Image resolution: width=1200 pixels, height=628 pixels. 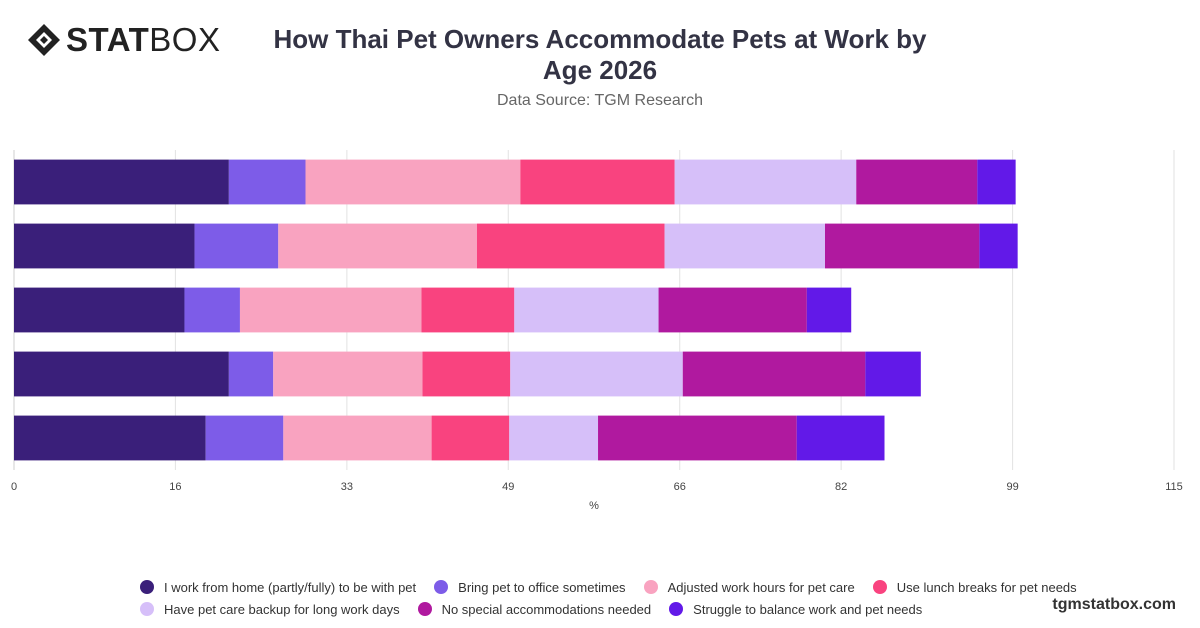 I want to click on legend-item: Adjusted work hours for pet care, so click(x=749, y=587).